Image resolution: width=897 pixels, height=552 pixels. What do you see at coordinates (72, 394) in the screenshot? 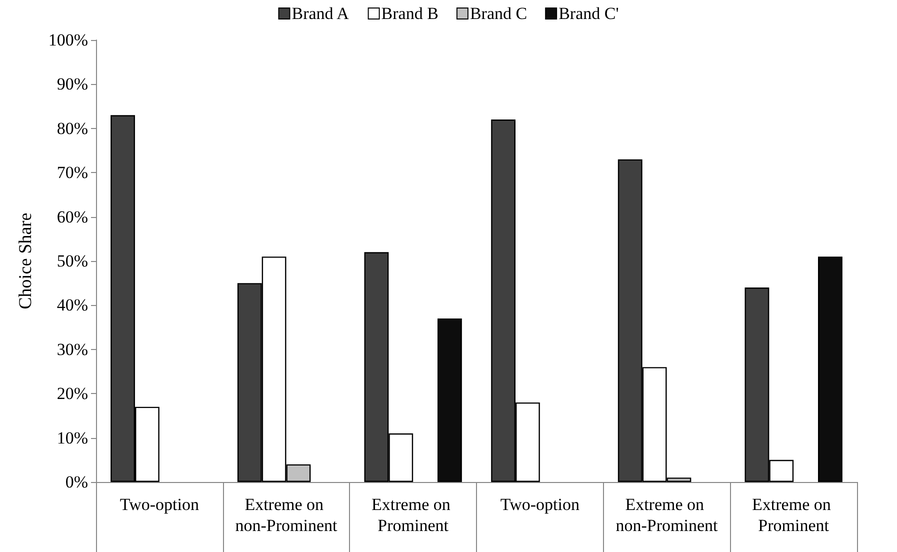
I see `y-tick-label: 20%` at bounding box center [72, 394].